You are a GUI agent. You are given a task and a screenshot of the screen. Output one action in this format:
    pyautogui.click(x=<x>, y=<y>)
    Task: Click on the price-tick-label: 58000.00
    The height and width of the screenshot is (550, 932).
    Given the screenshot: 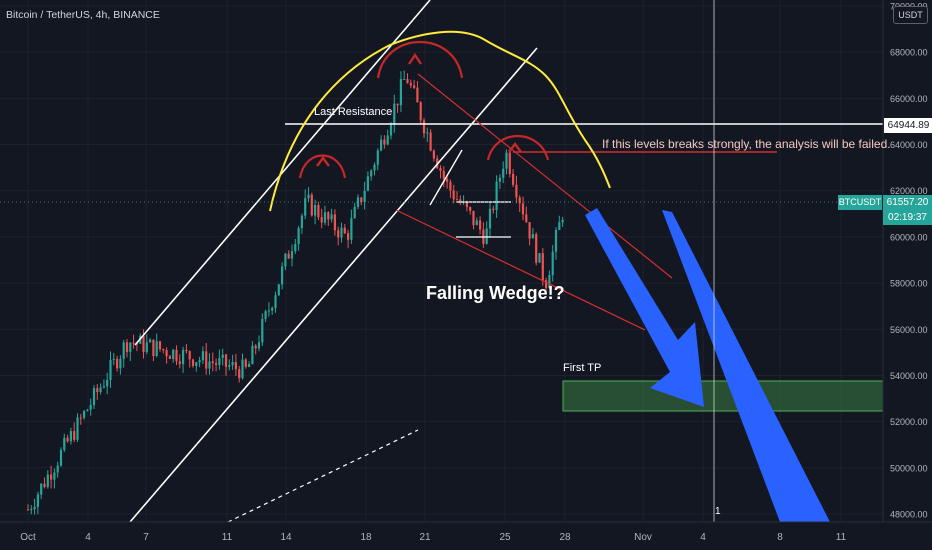 What is the action you would take?
    pyautogui.click(x=909, y=284)
    